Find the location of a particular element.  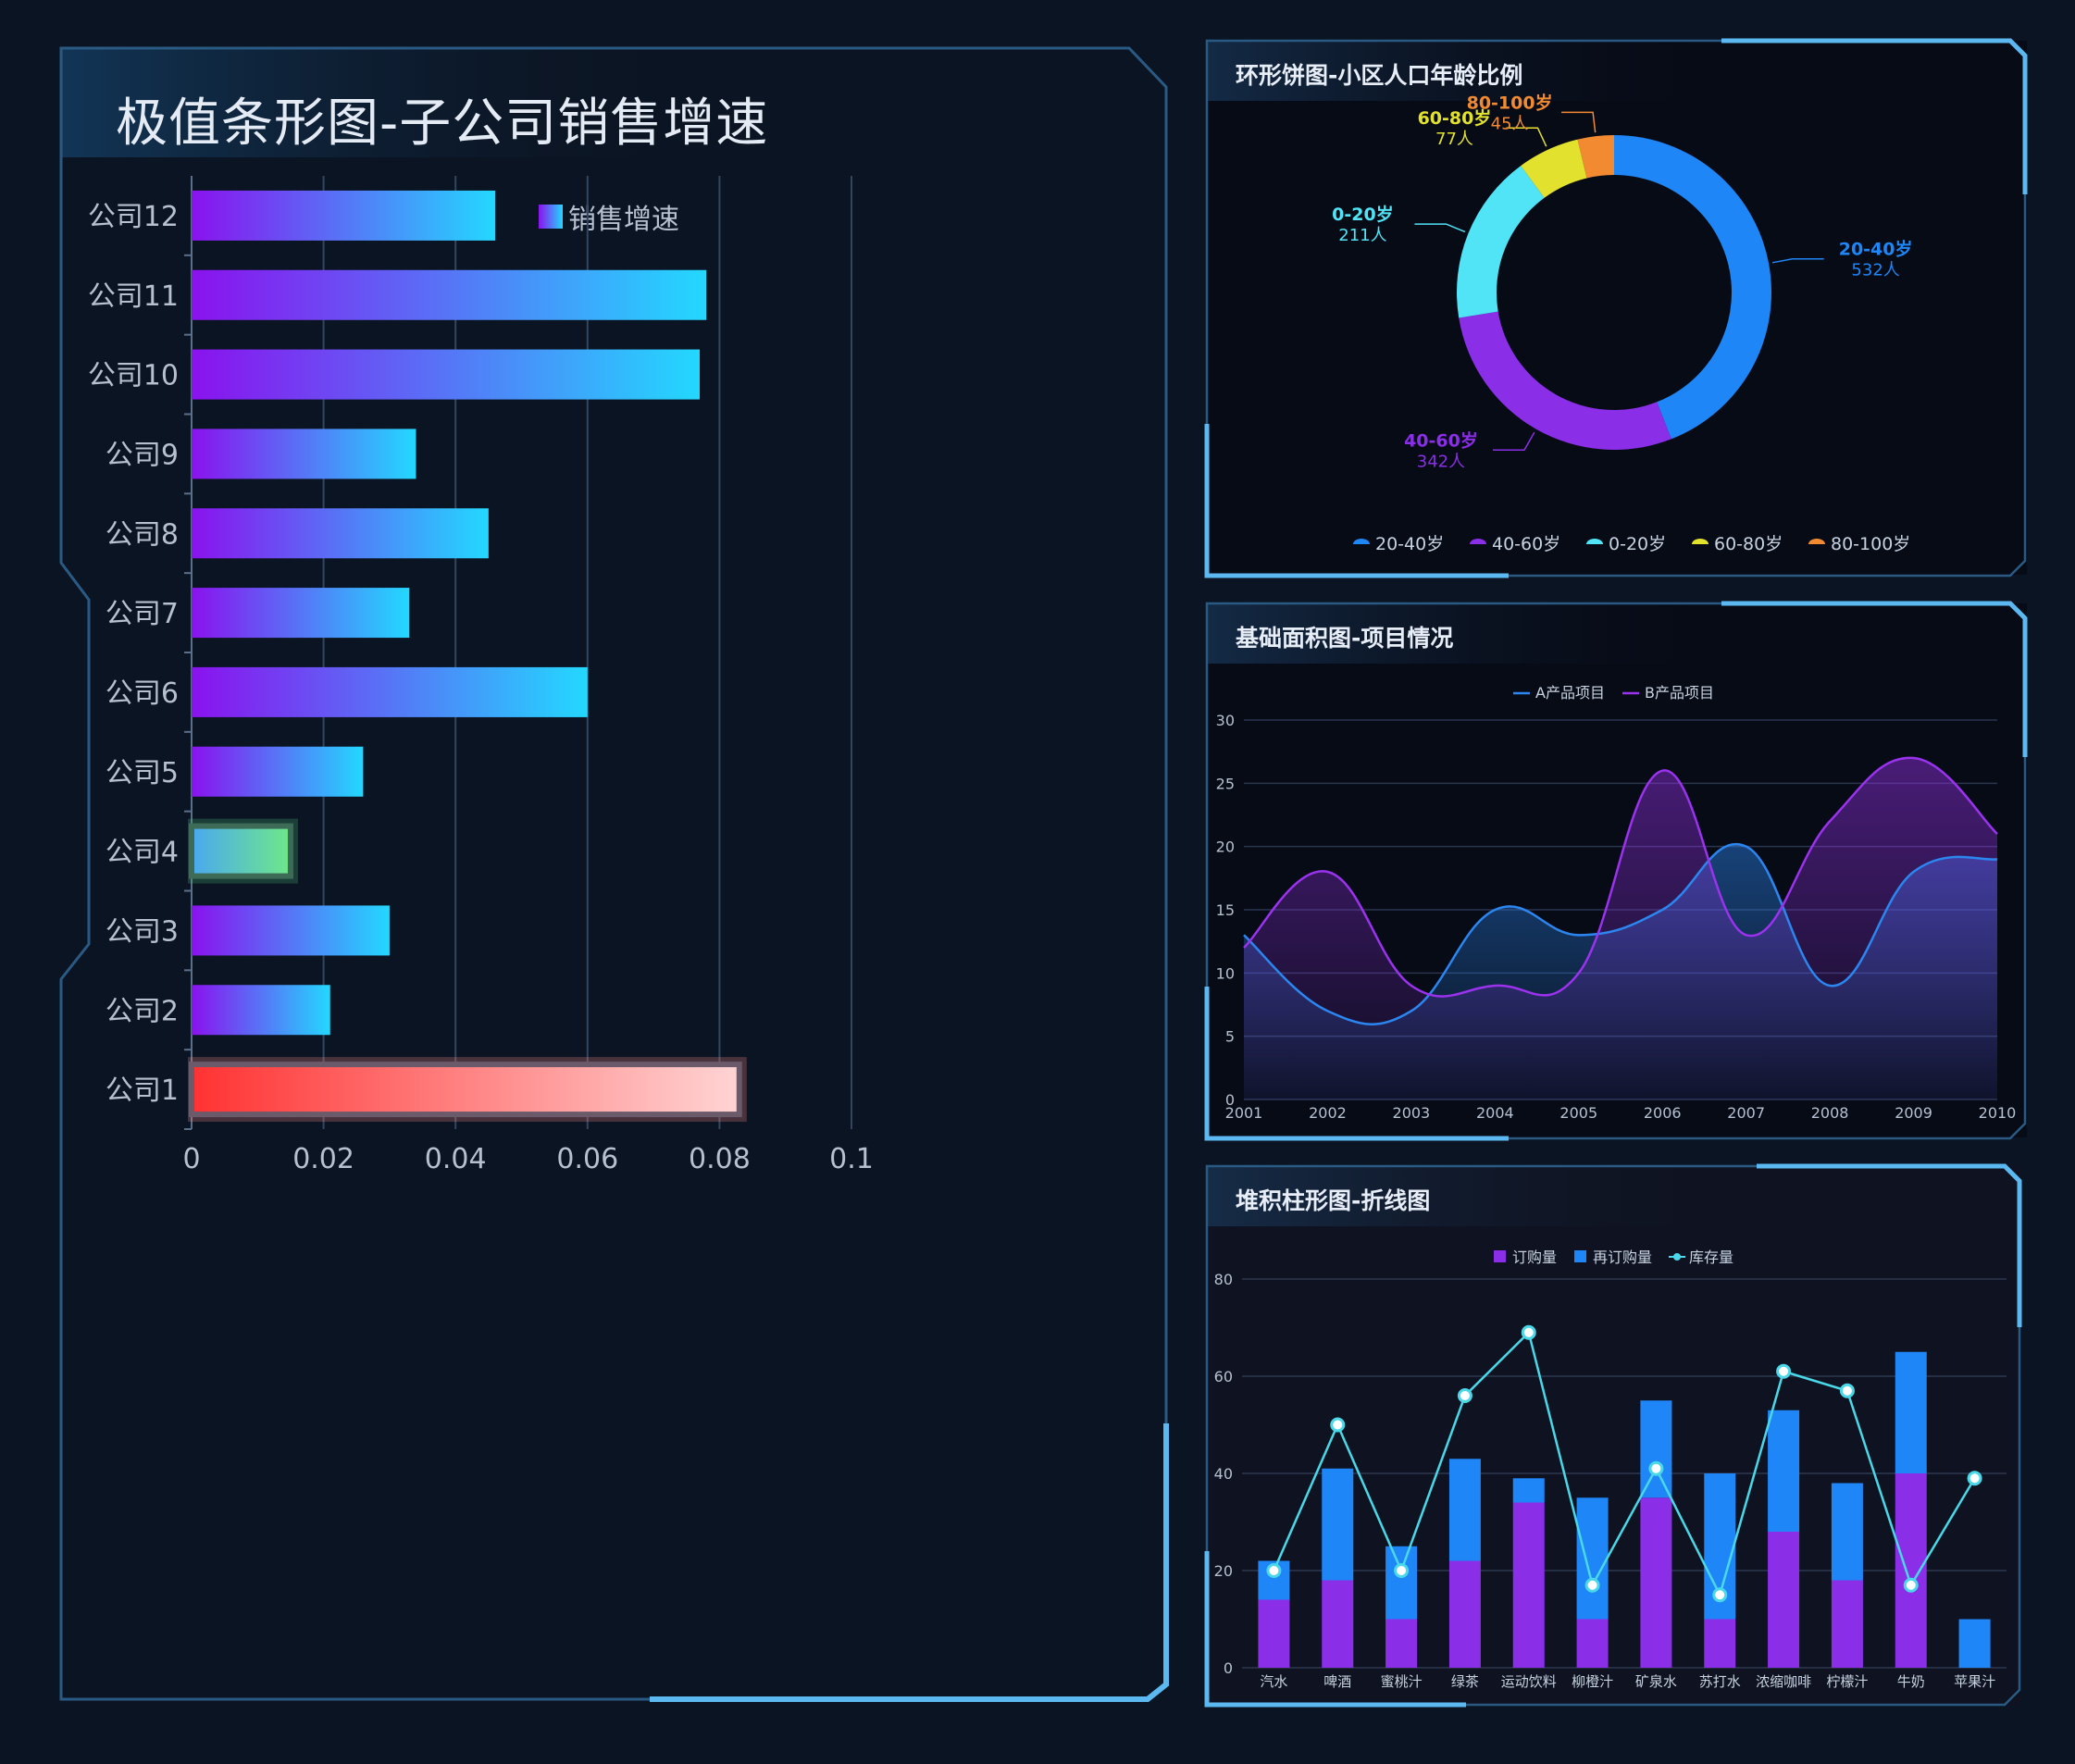

x-tick-label: 2004 is located at coordinates (1495, 1113).